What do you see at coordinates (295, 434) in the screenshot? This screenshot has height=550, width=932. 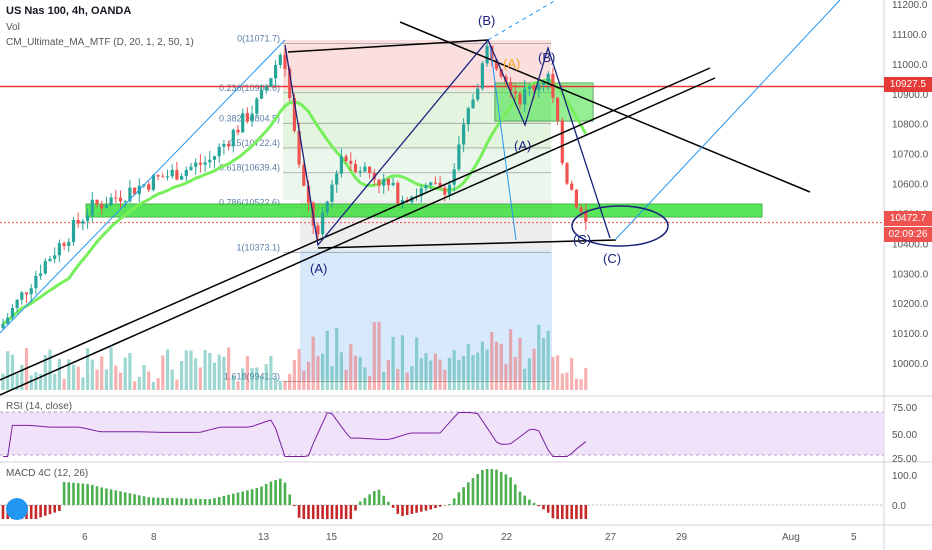 I see `rsi-line` at bounding box center [295, 434].